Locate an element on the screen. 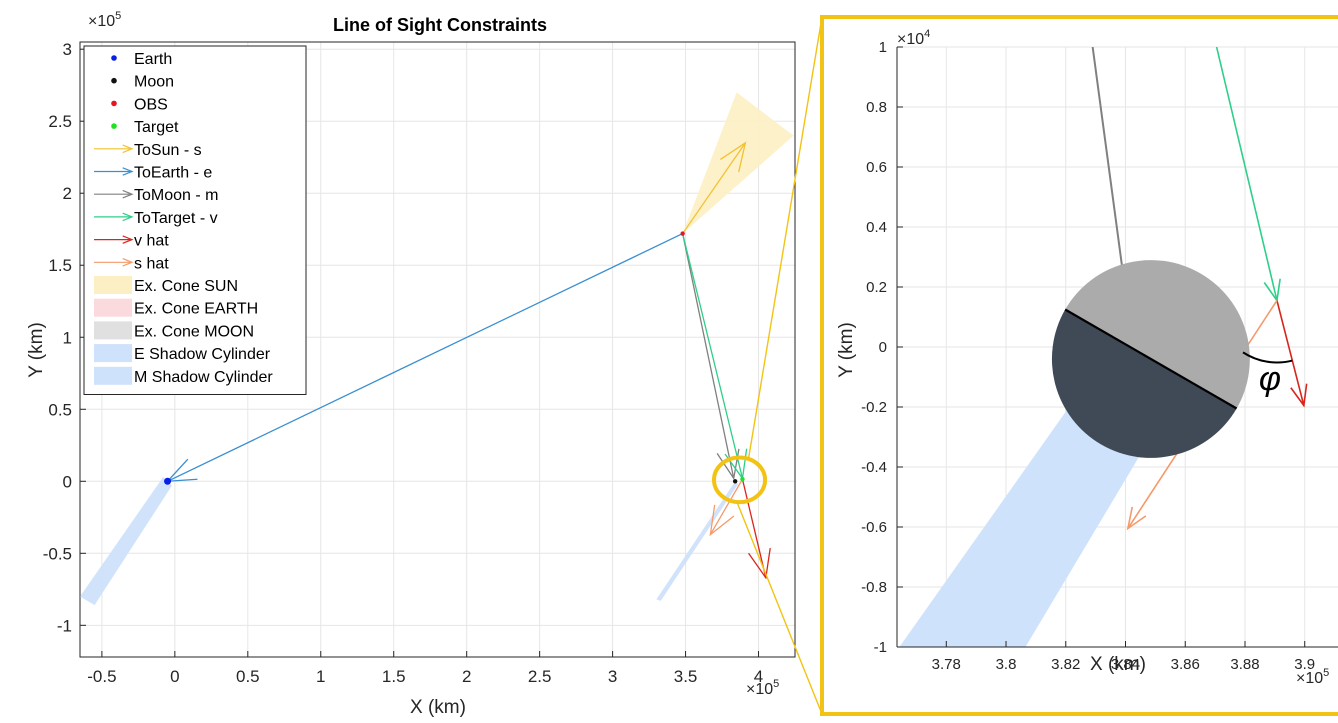 The image size is (1338, 723). legend-label: Ex. Cone MOON is located at coordinates (194, 331).